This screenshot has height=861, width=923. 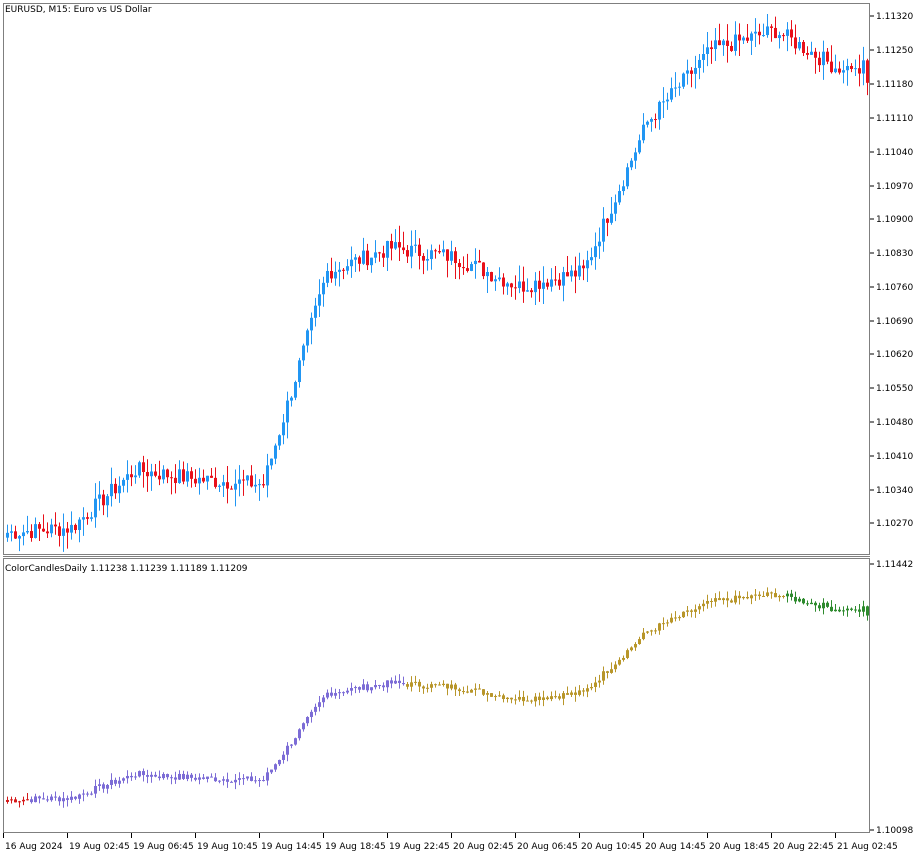 I want to click on price-tick-label: 1.10970, so click(x=894, y=187).